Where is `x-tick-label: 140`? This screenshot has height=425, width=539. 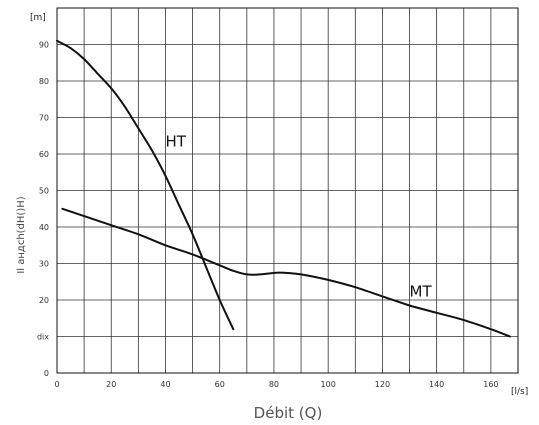 x-tick-label: 140 is located at coordinates (436, 384).